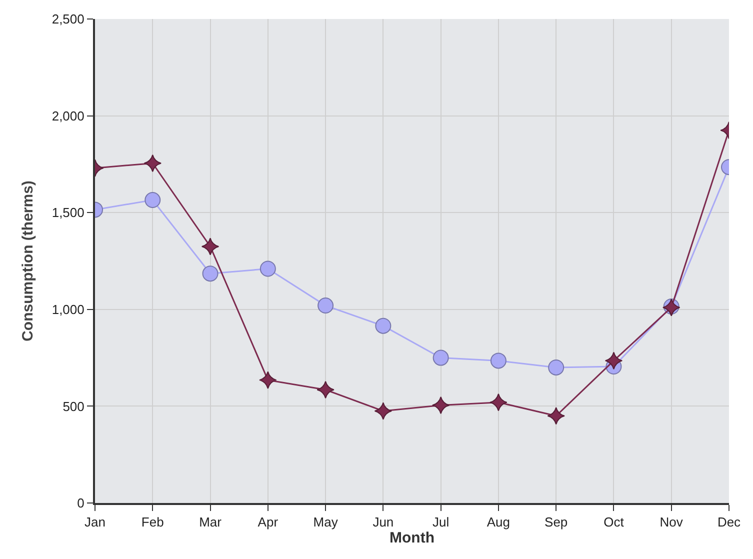  Describe the element at coordinates (210, 522) in the screenshot. I see `x-tick-label: Mar` at that location.